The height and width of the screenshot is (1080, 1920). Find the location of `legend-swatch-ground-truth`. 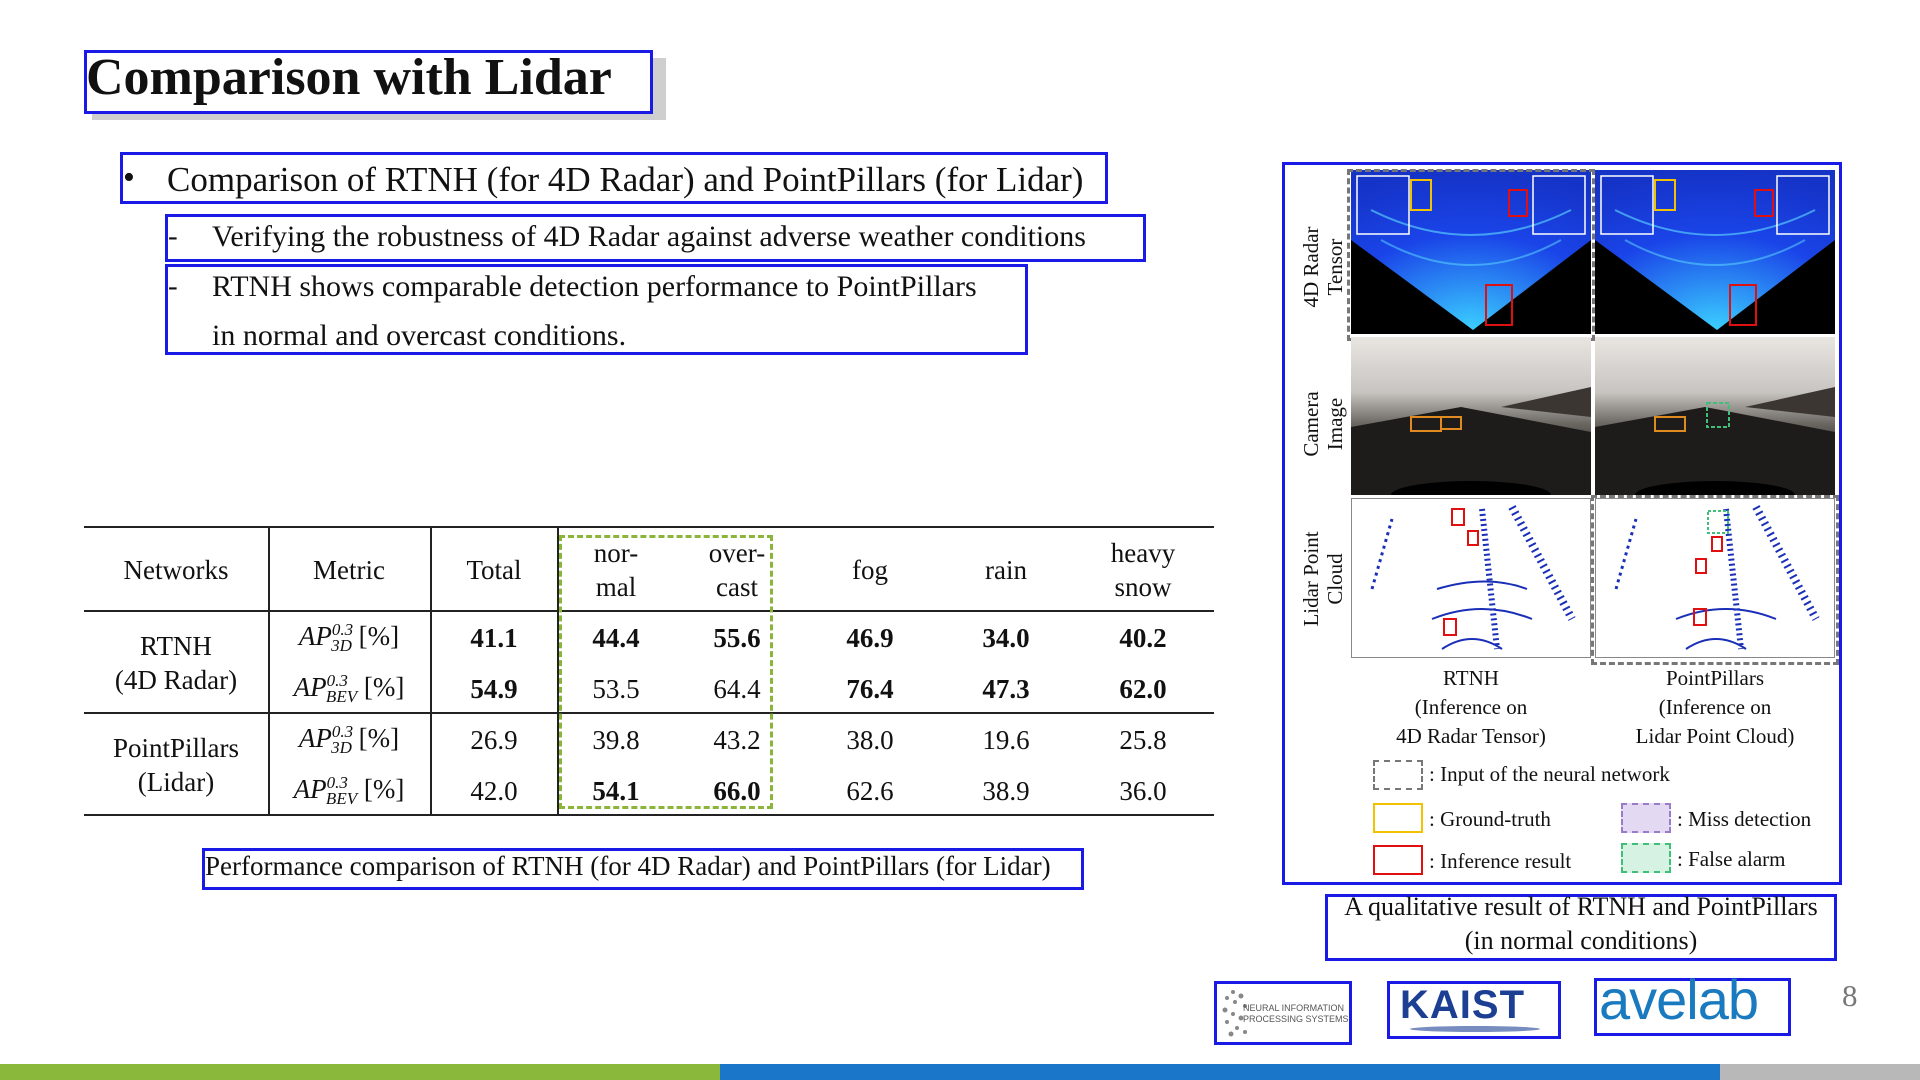

legend-swatch-ground-truth is located at coordinates (1398, 818).